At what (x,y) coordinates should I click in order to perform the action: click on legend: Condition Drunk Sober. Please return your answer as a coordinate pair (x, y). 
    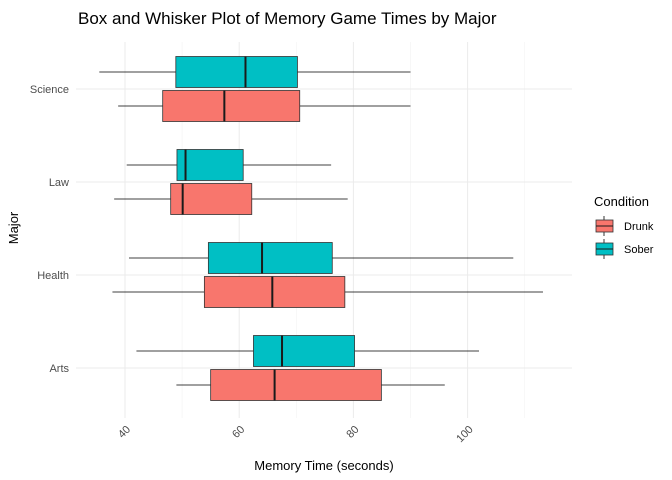
    Looking at the image, I should click on (624, 226).